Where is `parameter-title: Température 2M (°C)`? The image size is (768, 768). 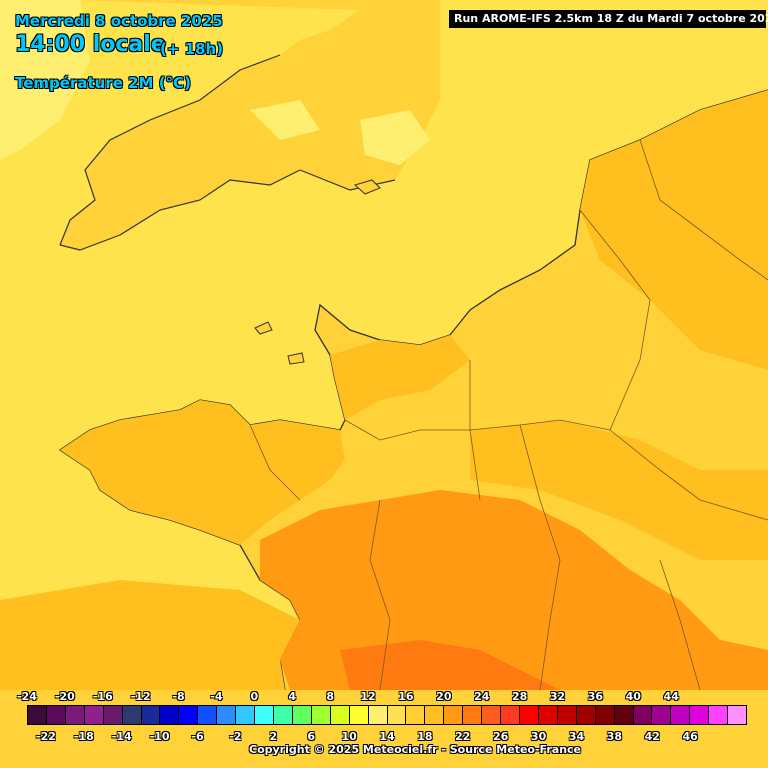
parameter-title: Température 2M (°C) is located at coordinates (103, 83).